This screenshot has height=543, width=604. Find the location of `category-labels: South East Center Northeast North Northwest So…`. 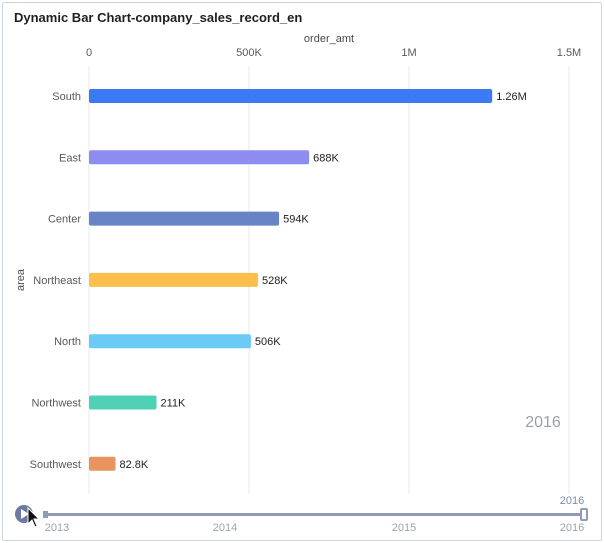

category-labels: South East Center Northeast North Northwest So… is located at coordinates (56, 281).